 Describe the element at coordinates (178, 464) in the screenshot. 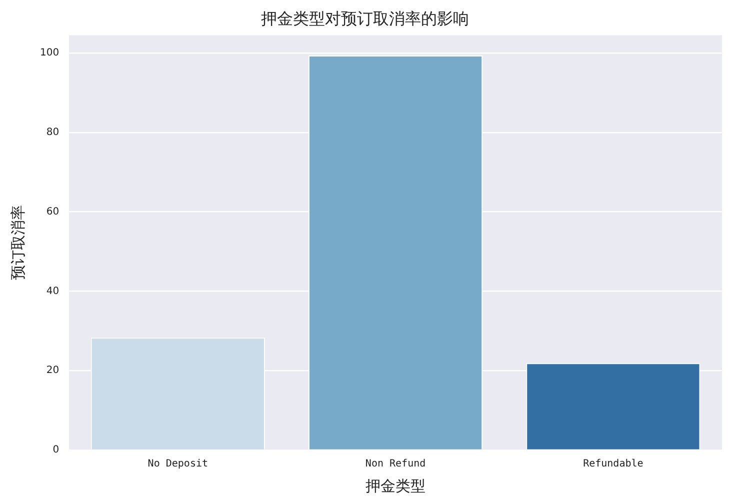

I see `x-tick-label: No Deposit` at that location.